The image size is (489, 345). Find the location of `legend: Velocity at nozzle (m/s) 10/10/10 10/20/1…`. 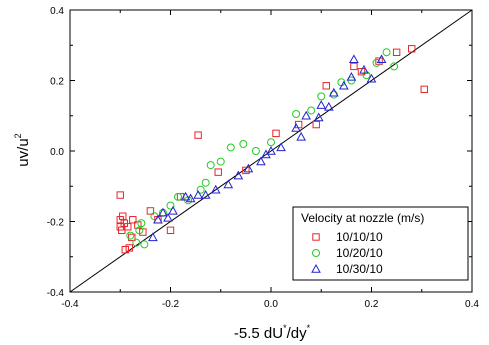

legend: Velocity at nozzle (m/s) 10/10/10 10/20/1… is located at coordinates (380, 243).